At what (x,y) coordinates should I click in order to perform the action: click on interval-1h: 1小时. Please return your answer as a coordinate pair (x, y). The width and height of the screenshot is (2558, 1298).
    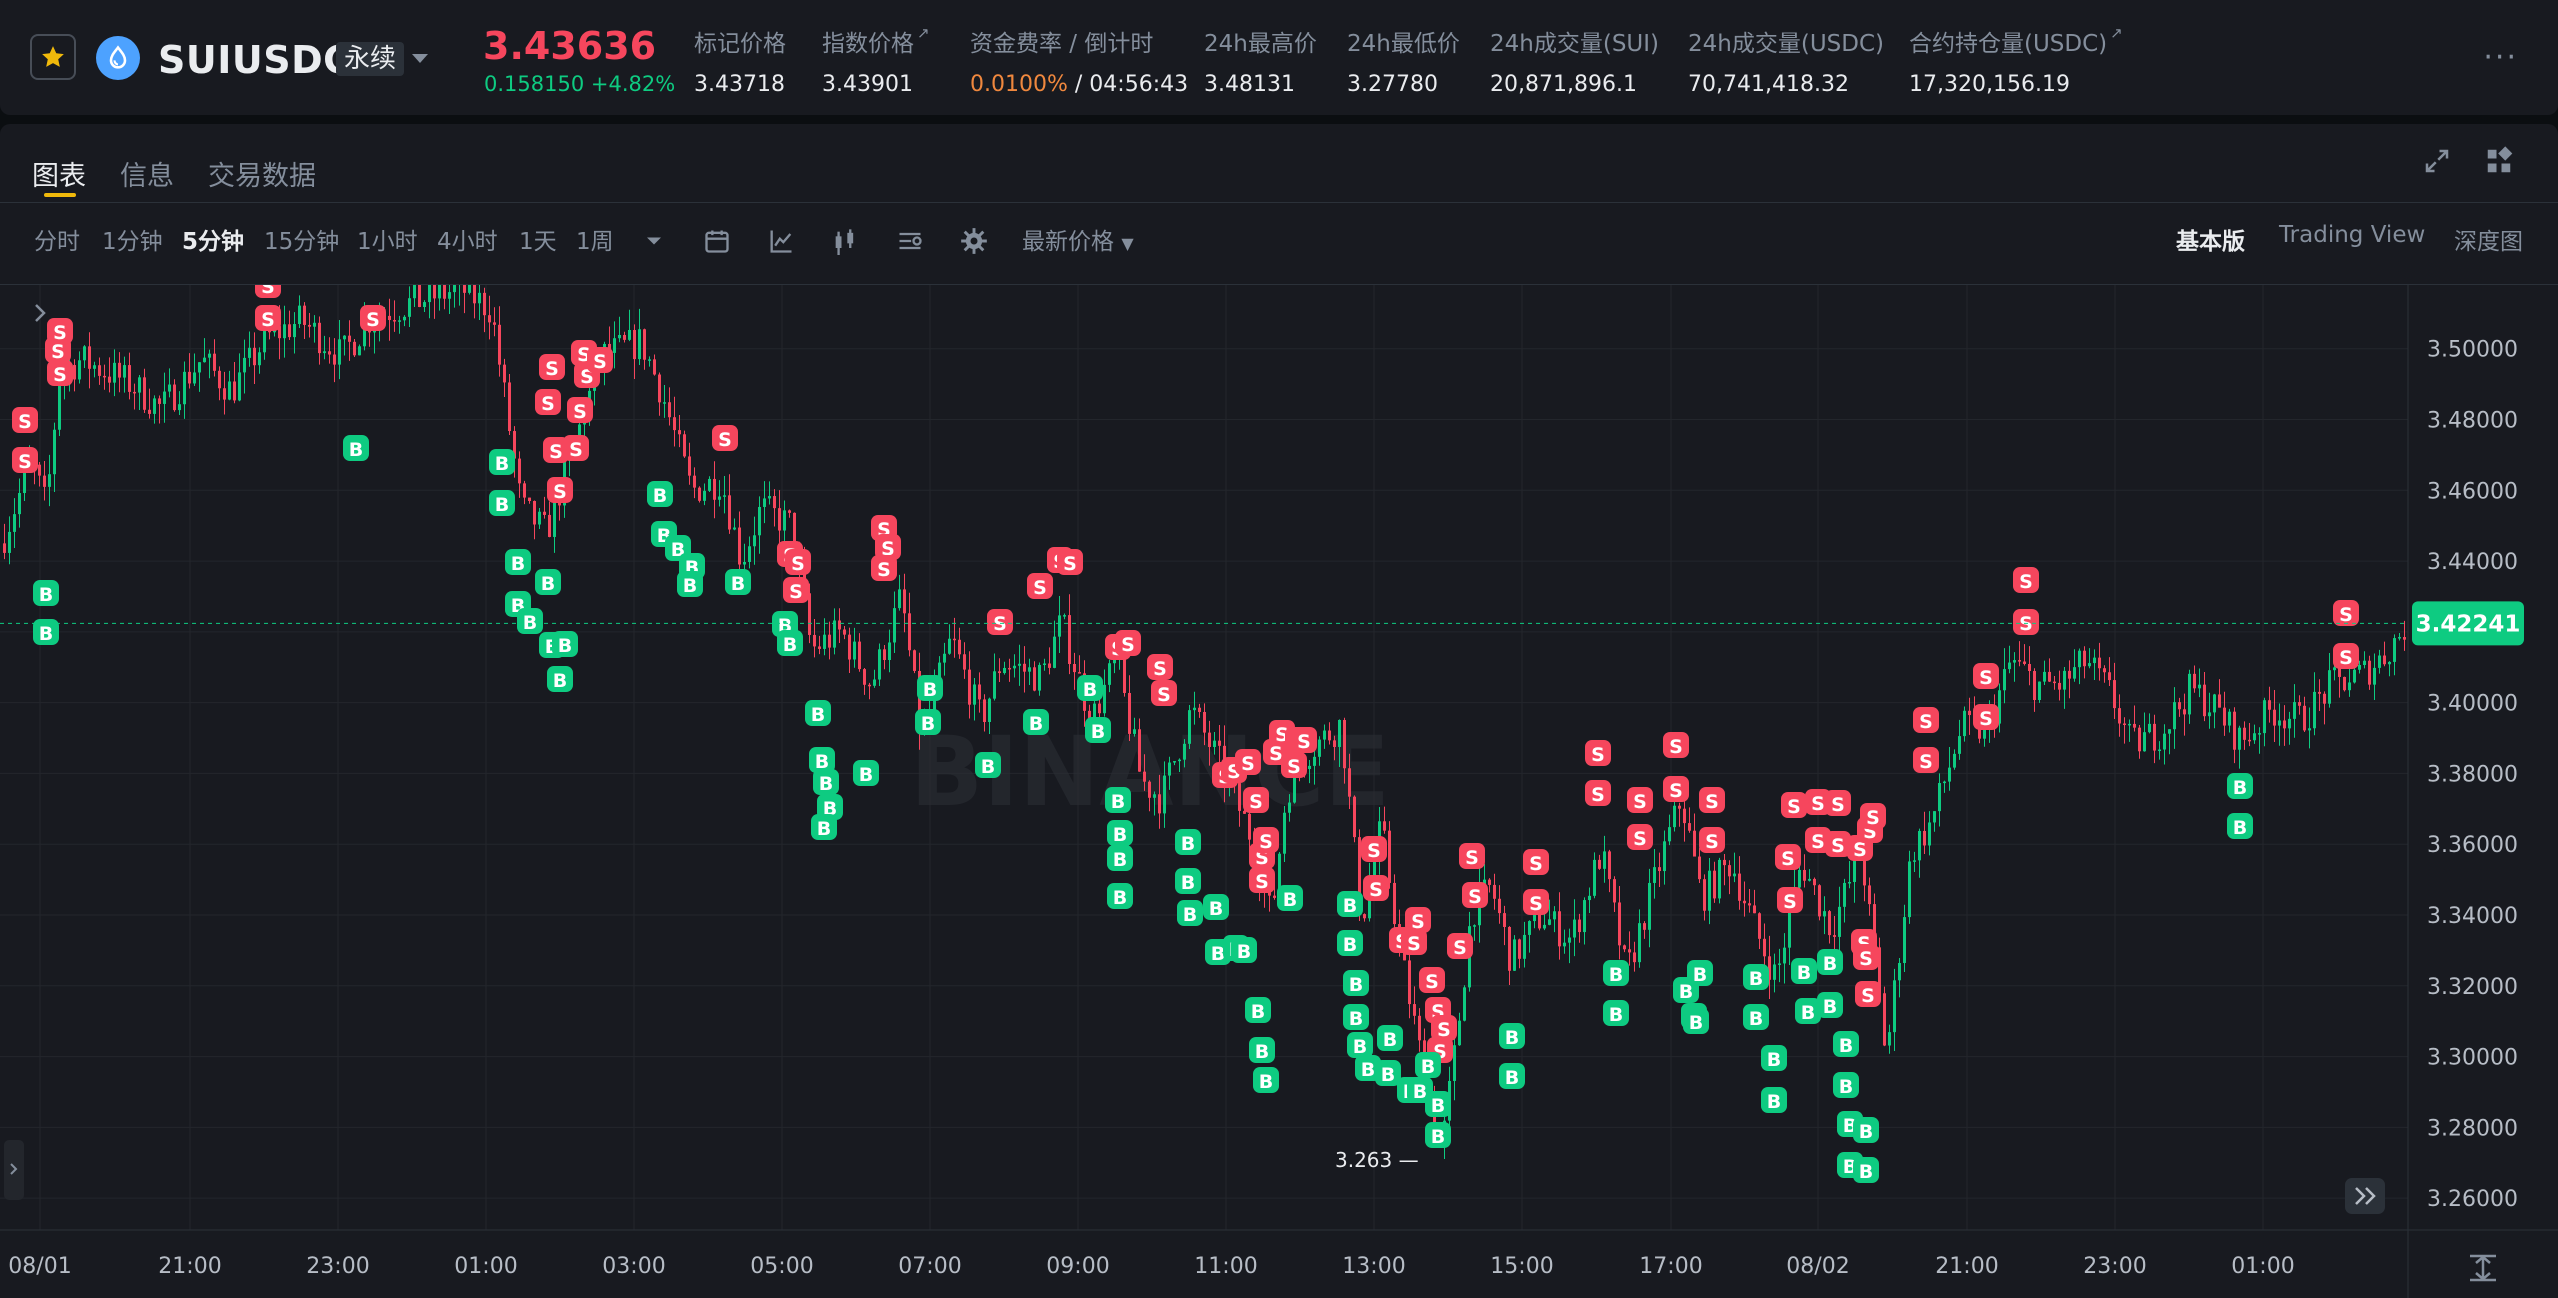
    Looking at the image, I should click on (387, 242).